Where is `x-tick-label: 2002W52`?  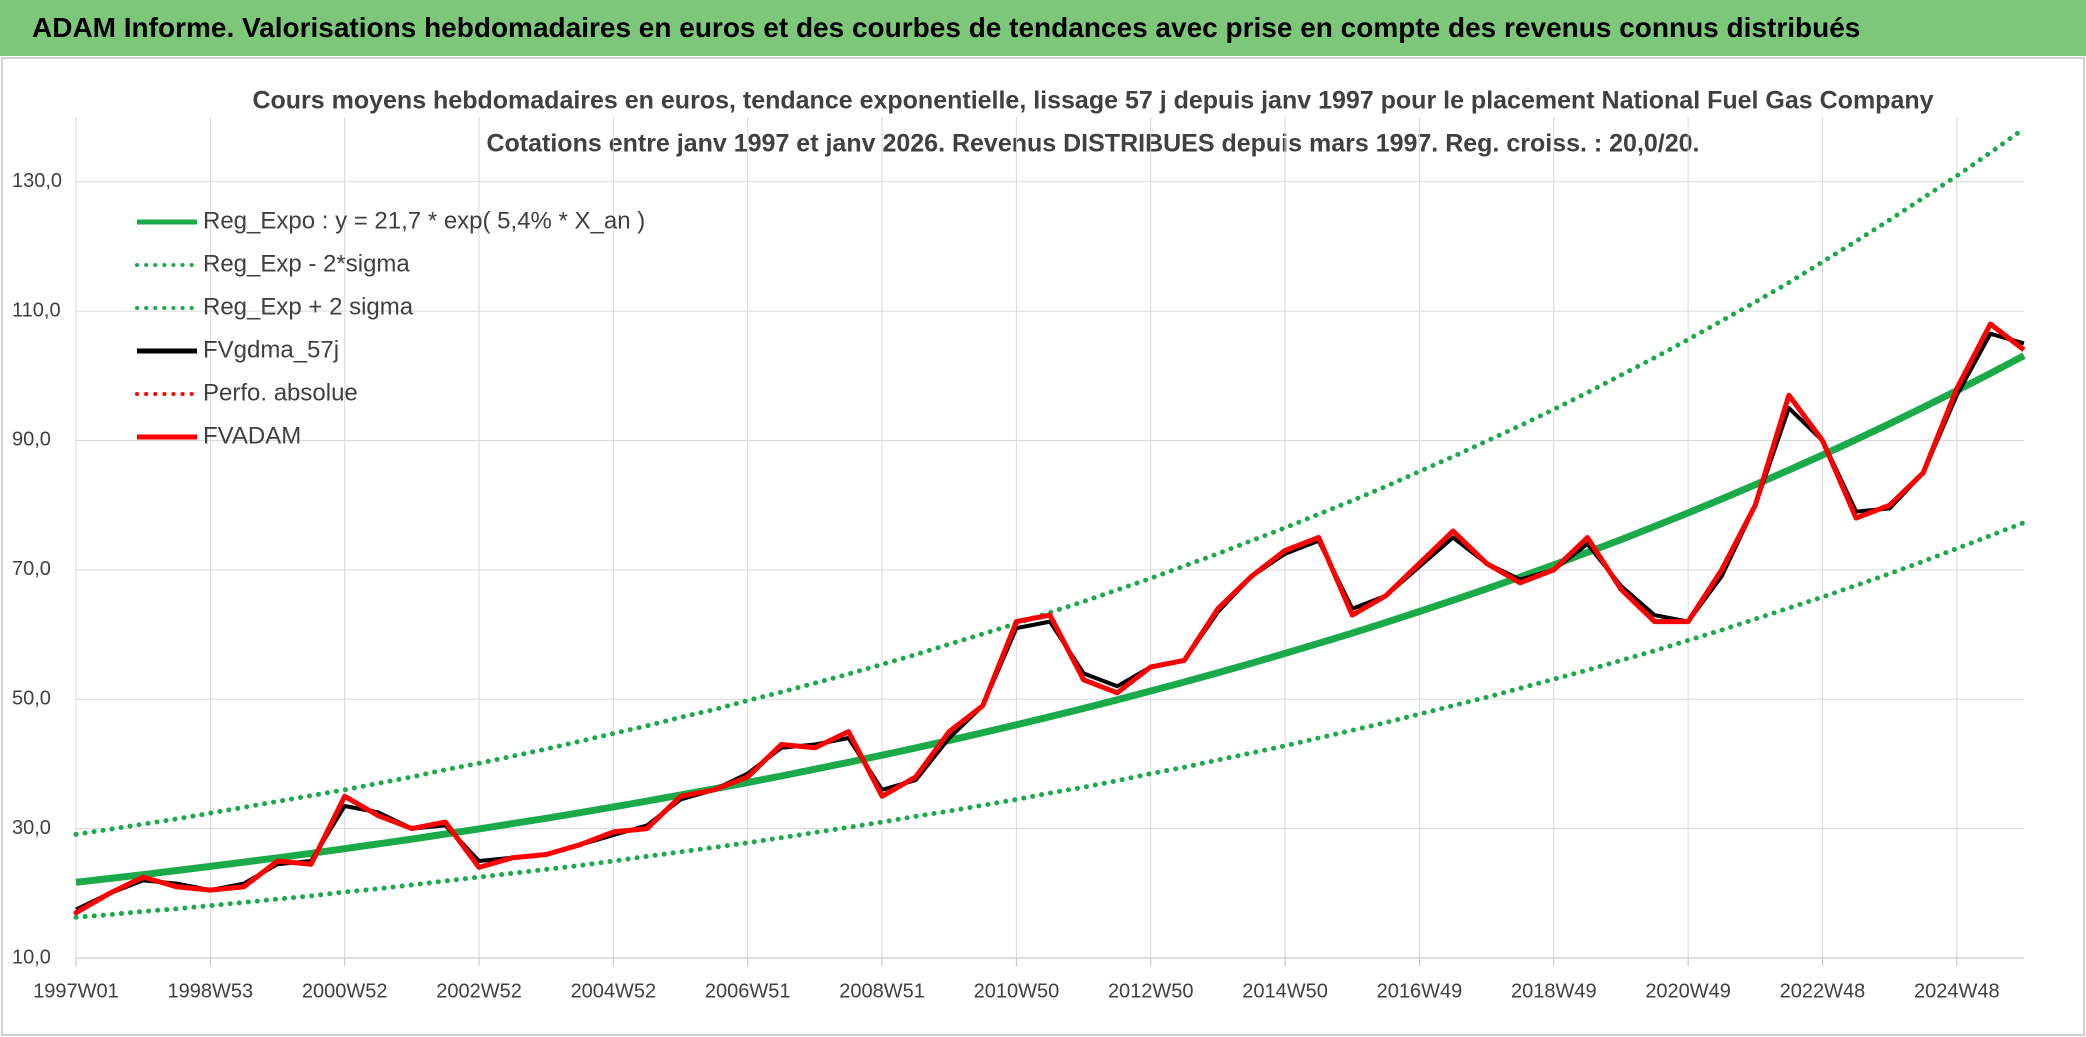 x-tick-label: 2002W52 is located at coordinates (479, 991).